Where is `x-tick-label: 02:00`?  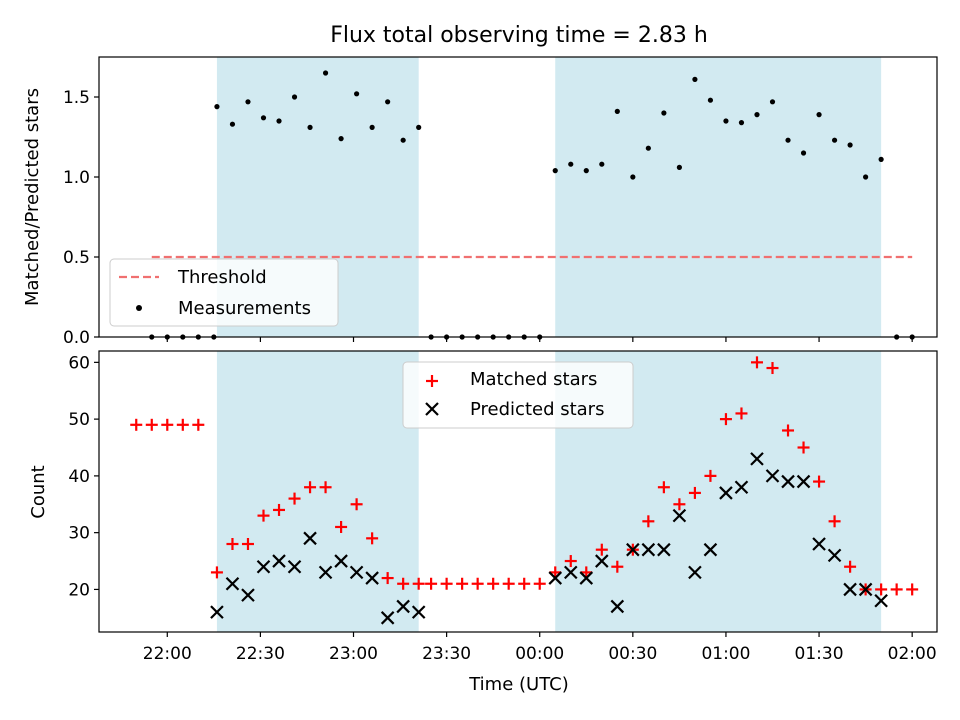 x-tick-label: 02:00 is located at coordinates (912, 654).